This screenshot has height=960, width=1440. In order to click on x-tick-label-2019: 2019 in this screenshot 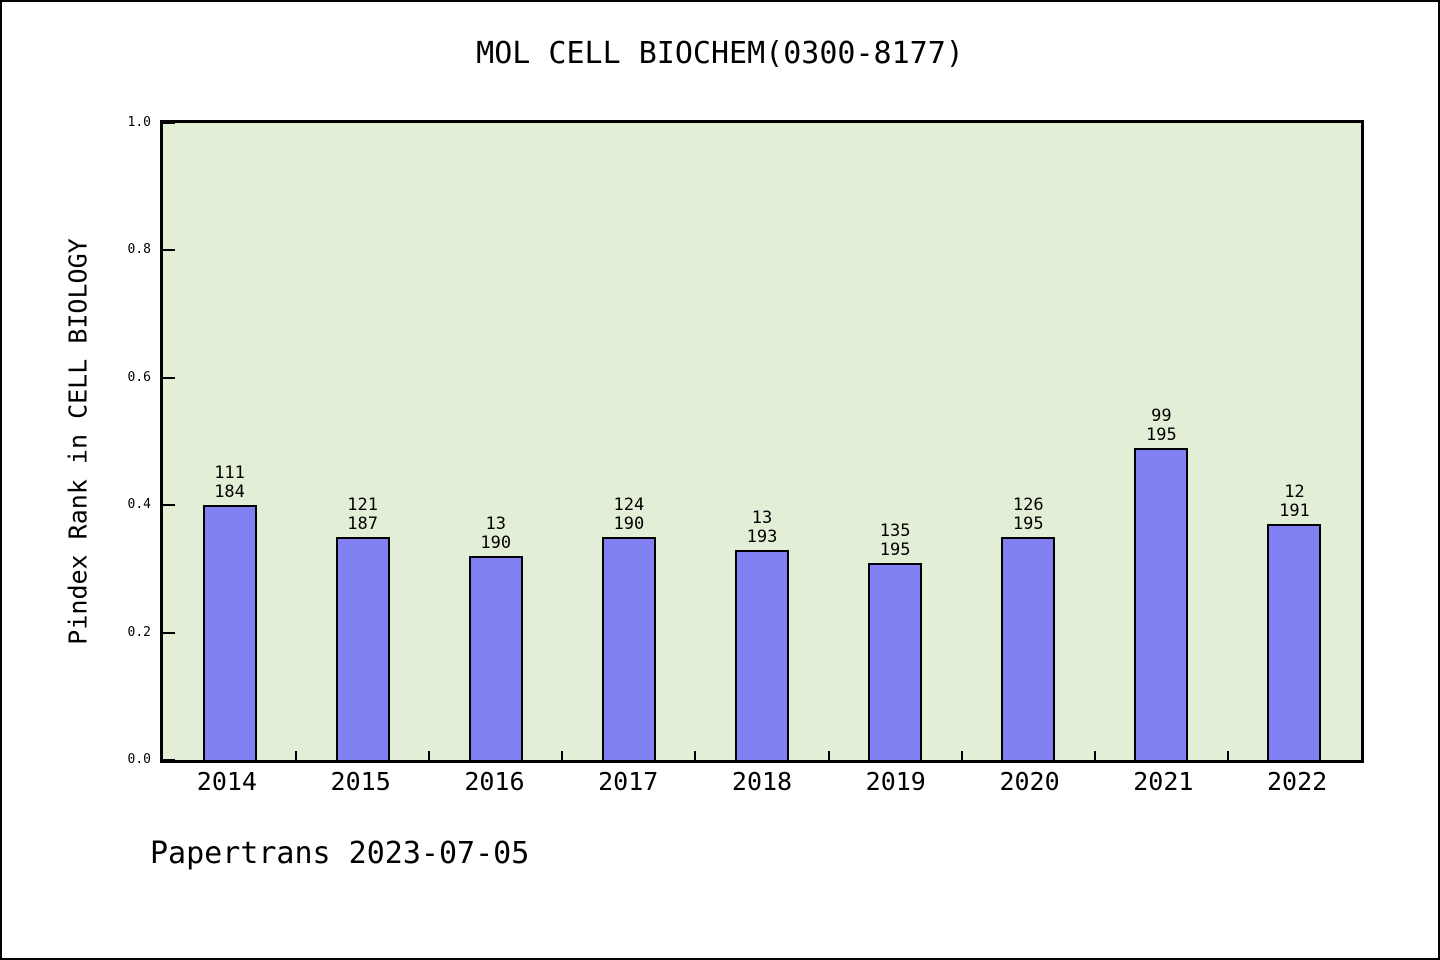, I will do `click(895, 781)`.